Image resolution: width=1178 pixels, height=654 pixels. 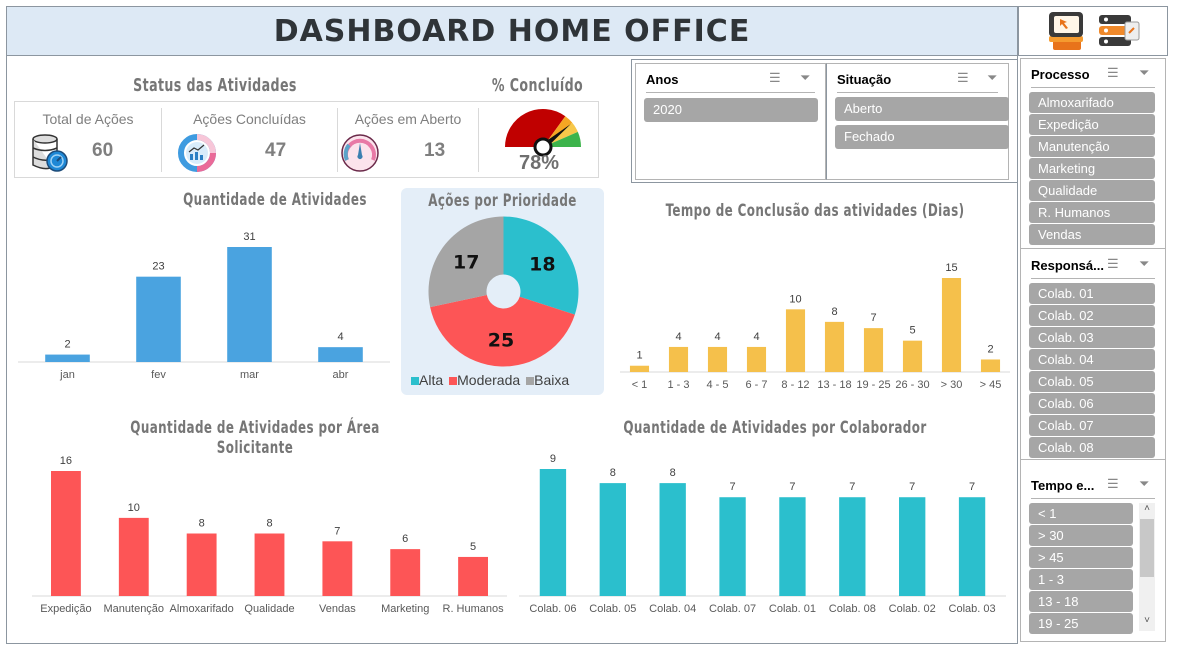 What do you see at coordinates (912, 609) in the screenshot?
I see `tick-label: Colab. 02` at bounding box center [912, 609].